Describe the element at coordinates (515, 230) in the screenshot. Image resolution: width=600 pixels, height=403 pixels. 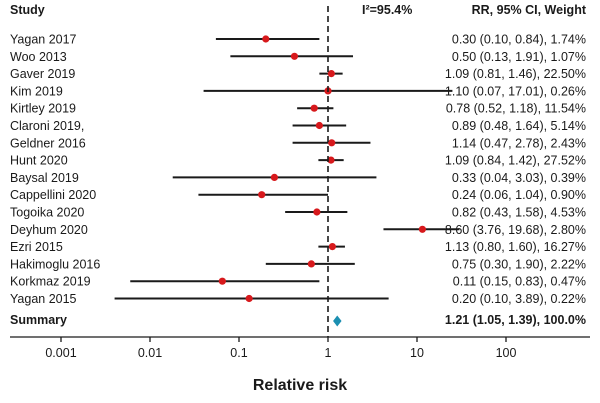
I see `study-value: 8.60 (3.76, 19.68), 2.80%` at that location.